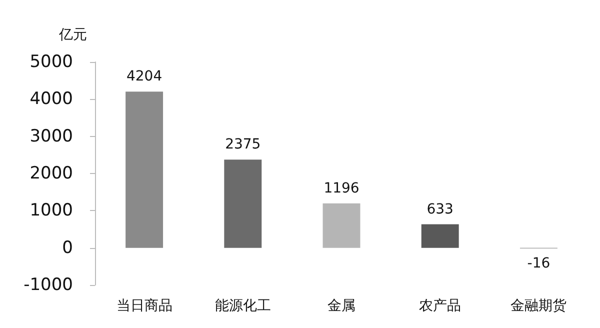 The width and height of the screenshot is (600, 328). What do you see at coordinates (51, 136) in the screenshot?
I see `y-tick-label: 3000` at bounding box center [51, 136].